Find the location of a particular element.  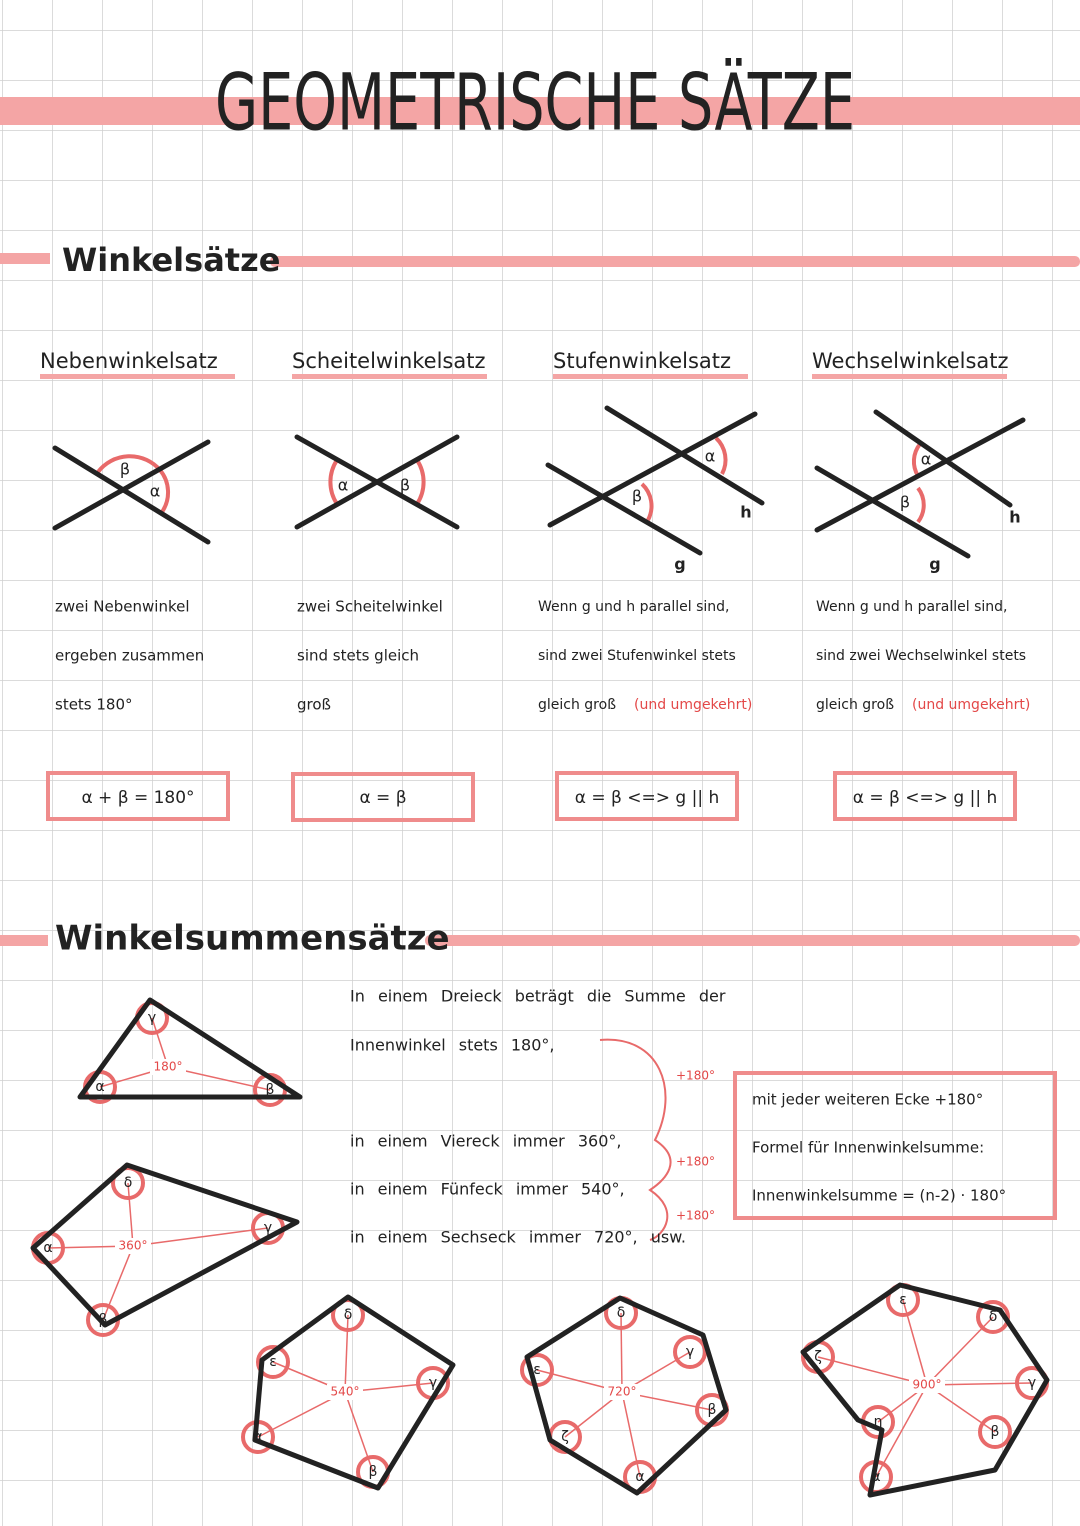

theorem-title: Wechselwinkelsatz is located at coordinates (910, 361).